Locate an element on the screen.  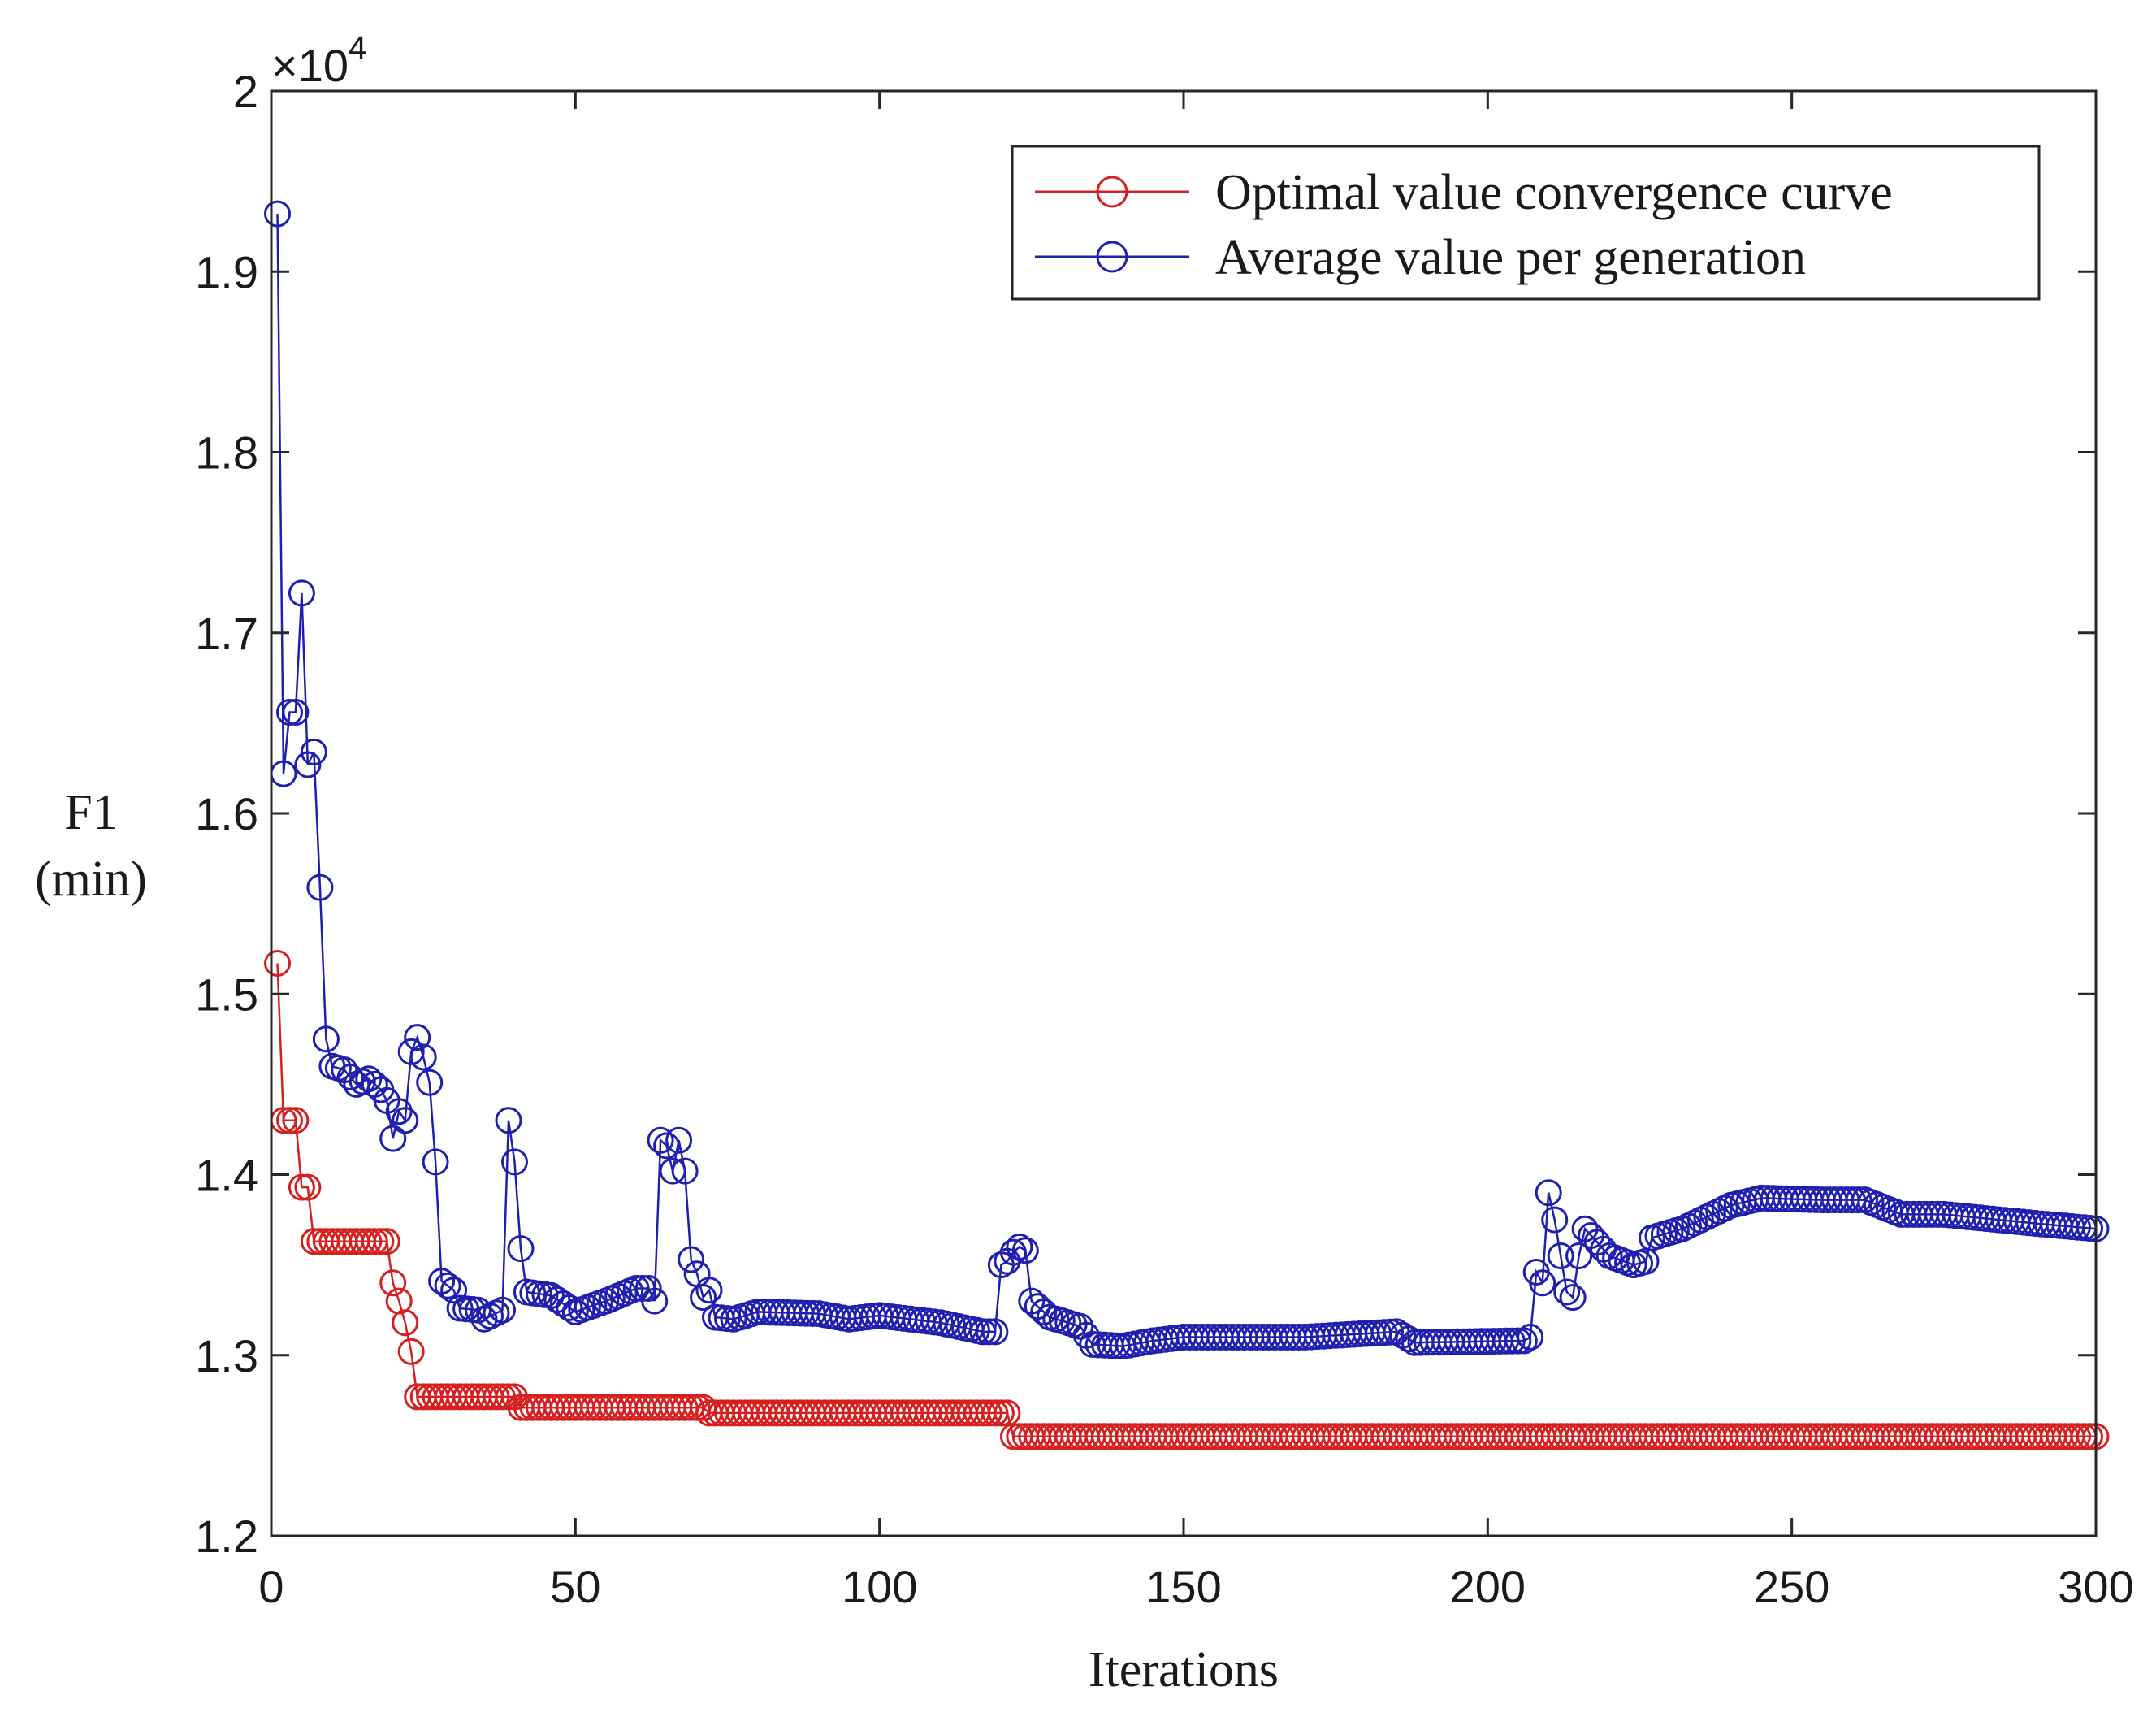
y-exponent-label: ×10⁴ is located at coordinates (319, 60).